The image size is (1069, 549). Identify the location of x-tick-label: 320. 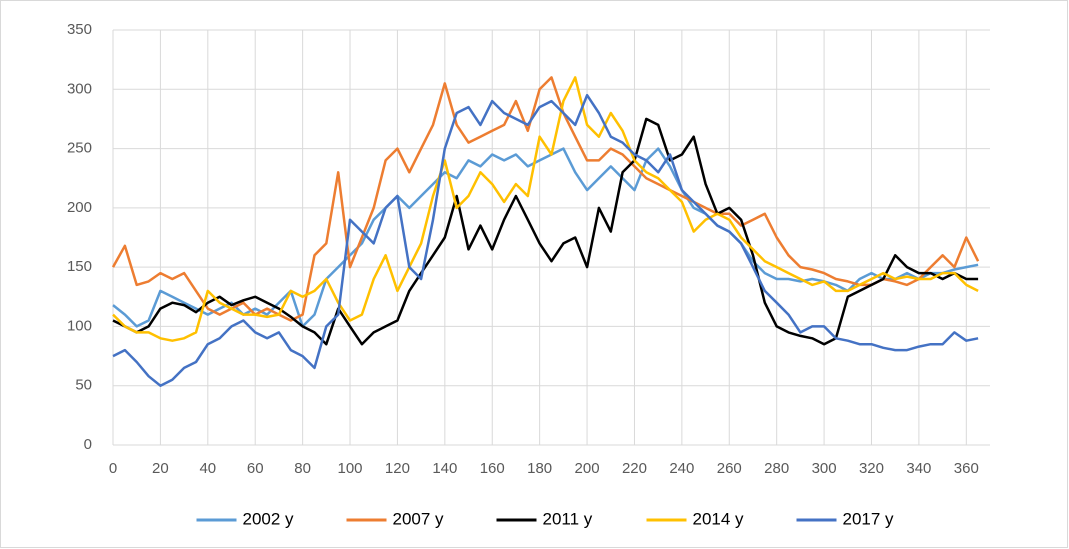
(871, 468).